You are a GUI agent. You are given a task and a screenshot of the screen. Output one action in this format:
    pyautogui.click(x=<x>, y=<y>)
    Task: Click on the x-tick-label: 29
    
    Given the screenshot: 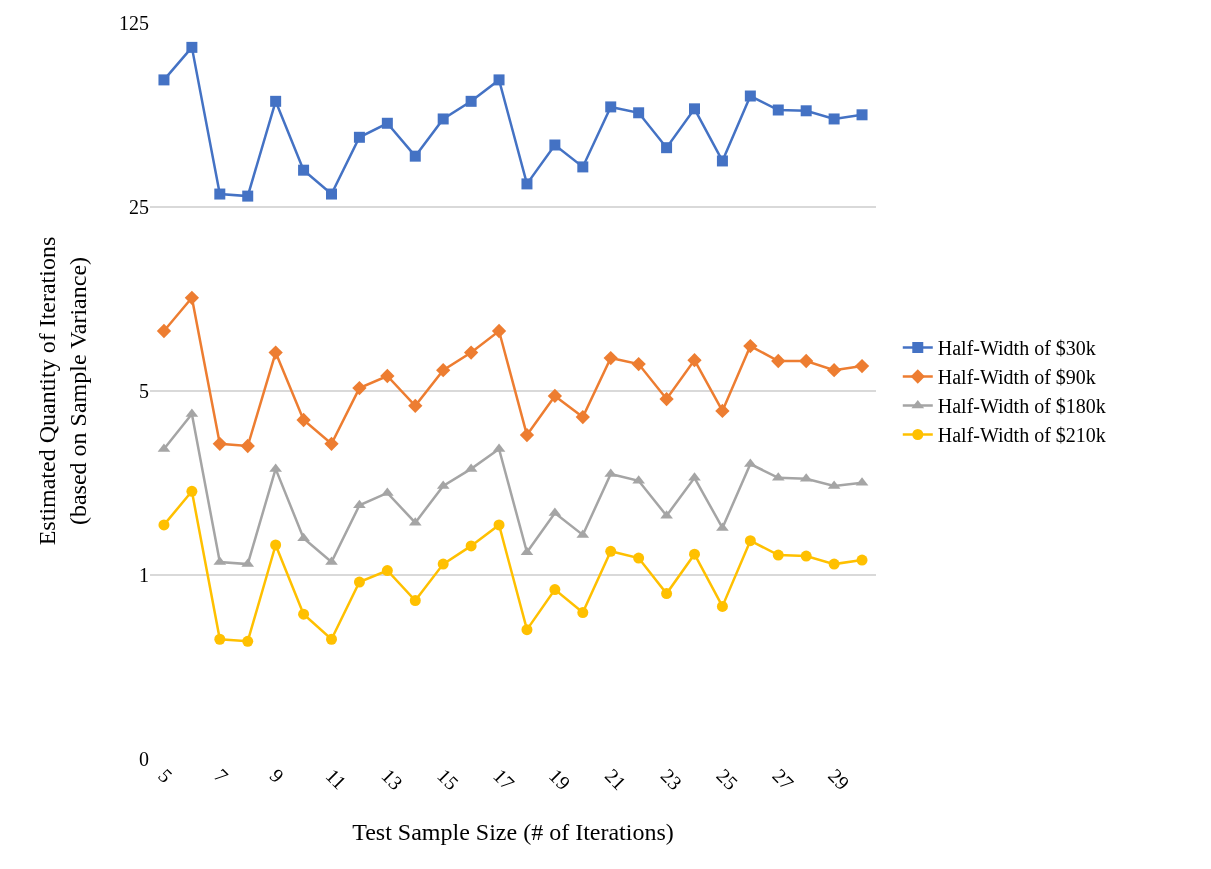 What is the action you would take?
    pyautogui.click(x=839, y=779)
    